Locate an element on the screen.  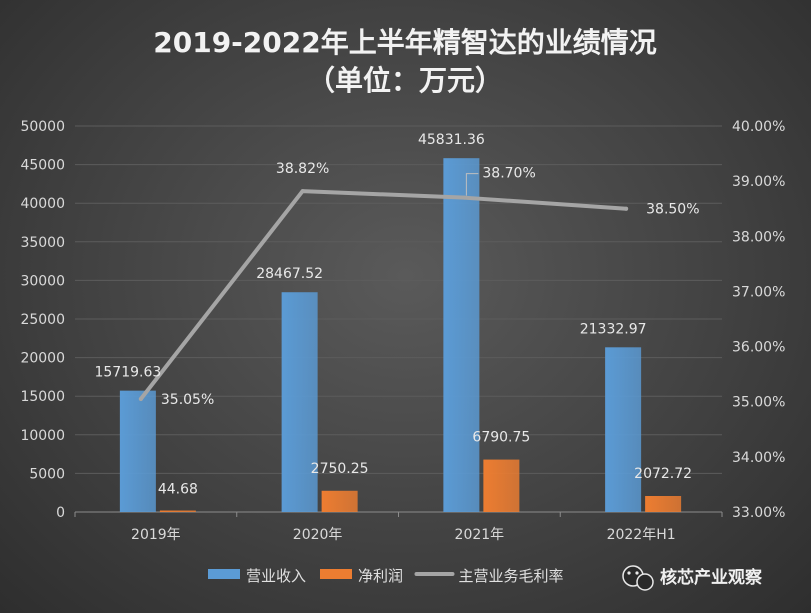
y-right-tick-label: 37.00% is located at coordinates (758, 292).